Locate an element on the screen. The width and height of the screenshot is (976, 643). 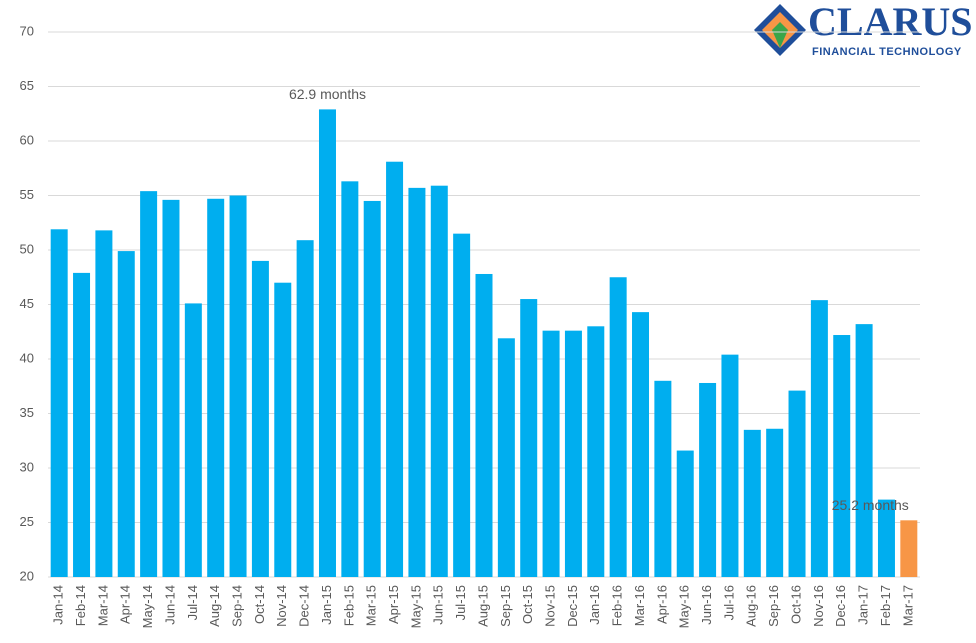
x-tick-label: Nov-15 is located at coordinates (550, 606).